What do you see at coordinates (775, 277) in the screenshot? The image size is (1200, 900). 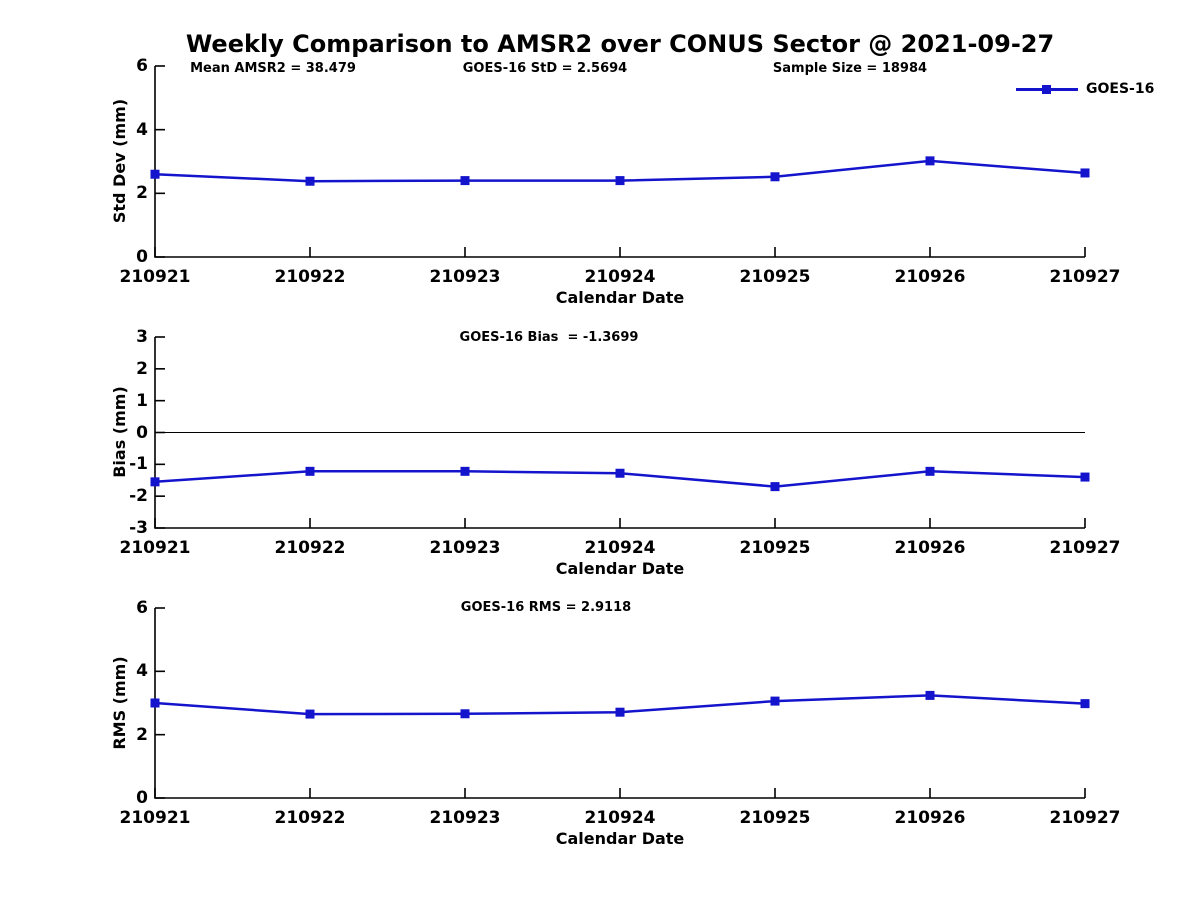 I see `std-dev-x-tick-label: 210925` at bounding box center [775, 277].